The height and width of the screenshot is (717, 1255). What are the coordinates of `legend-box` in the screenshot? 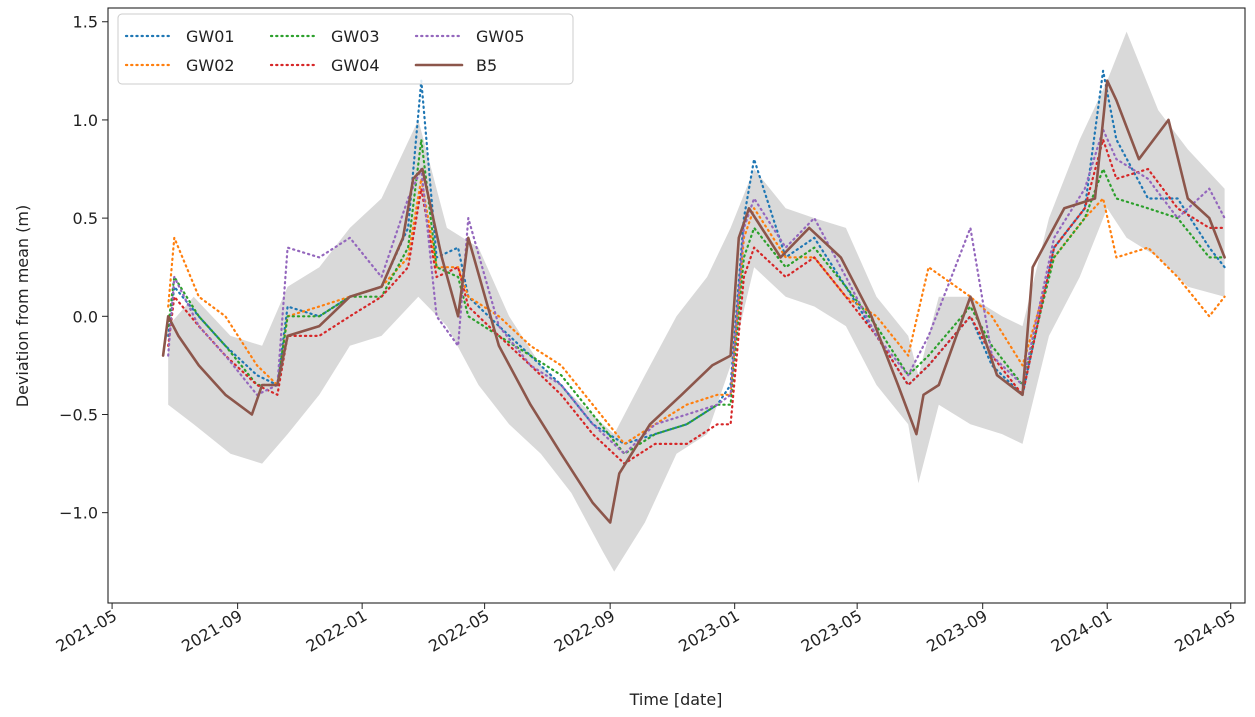 It's located at (345, 49).